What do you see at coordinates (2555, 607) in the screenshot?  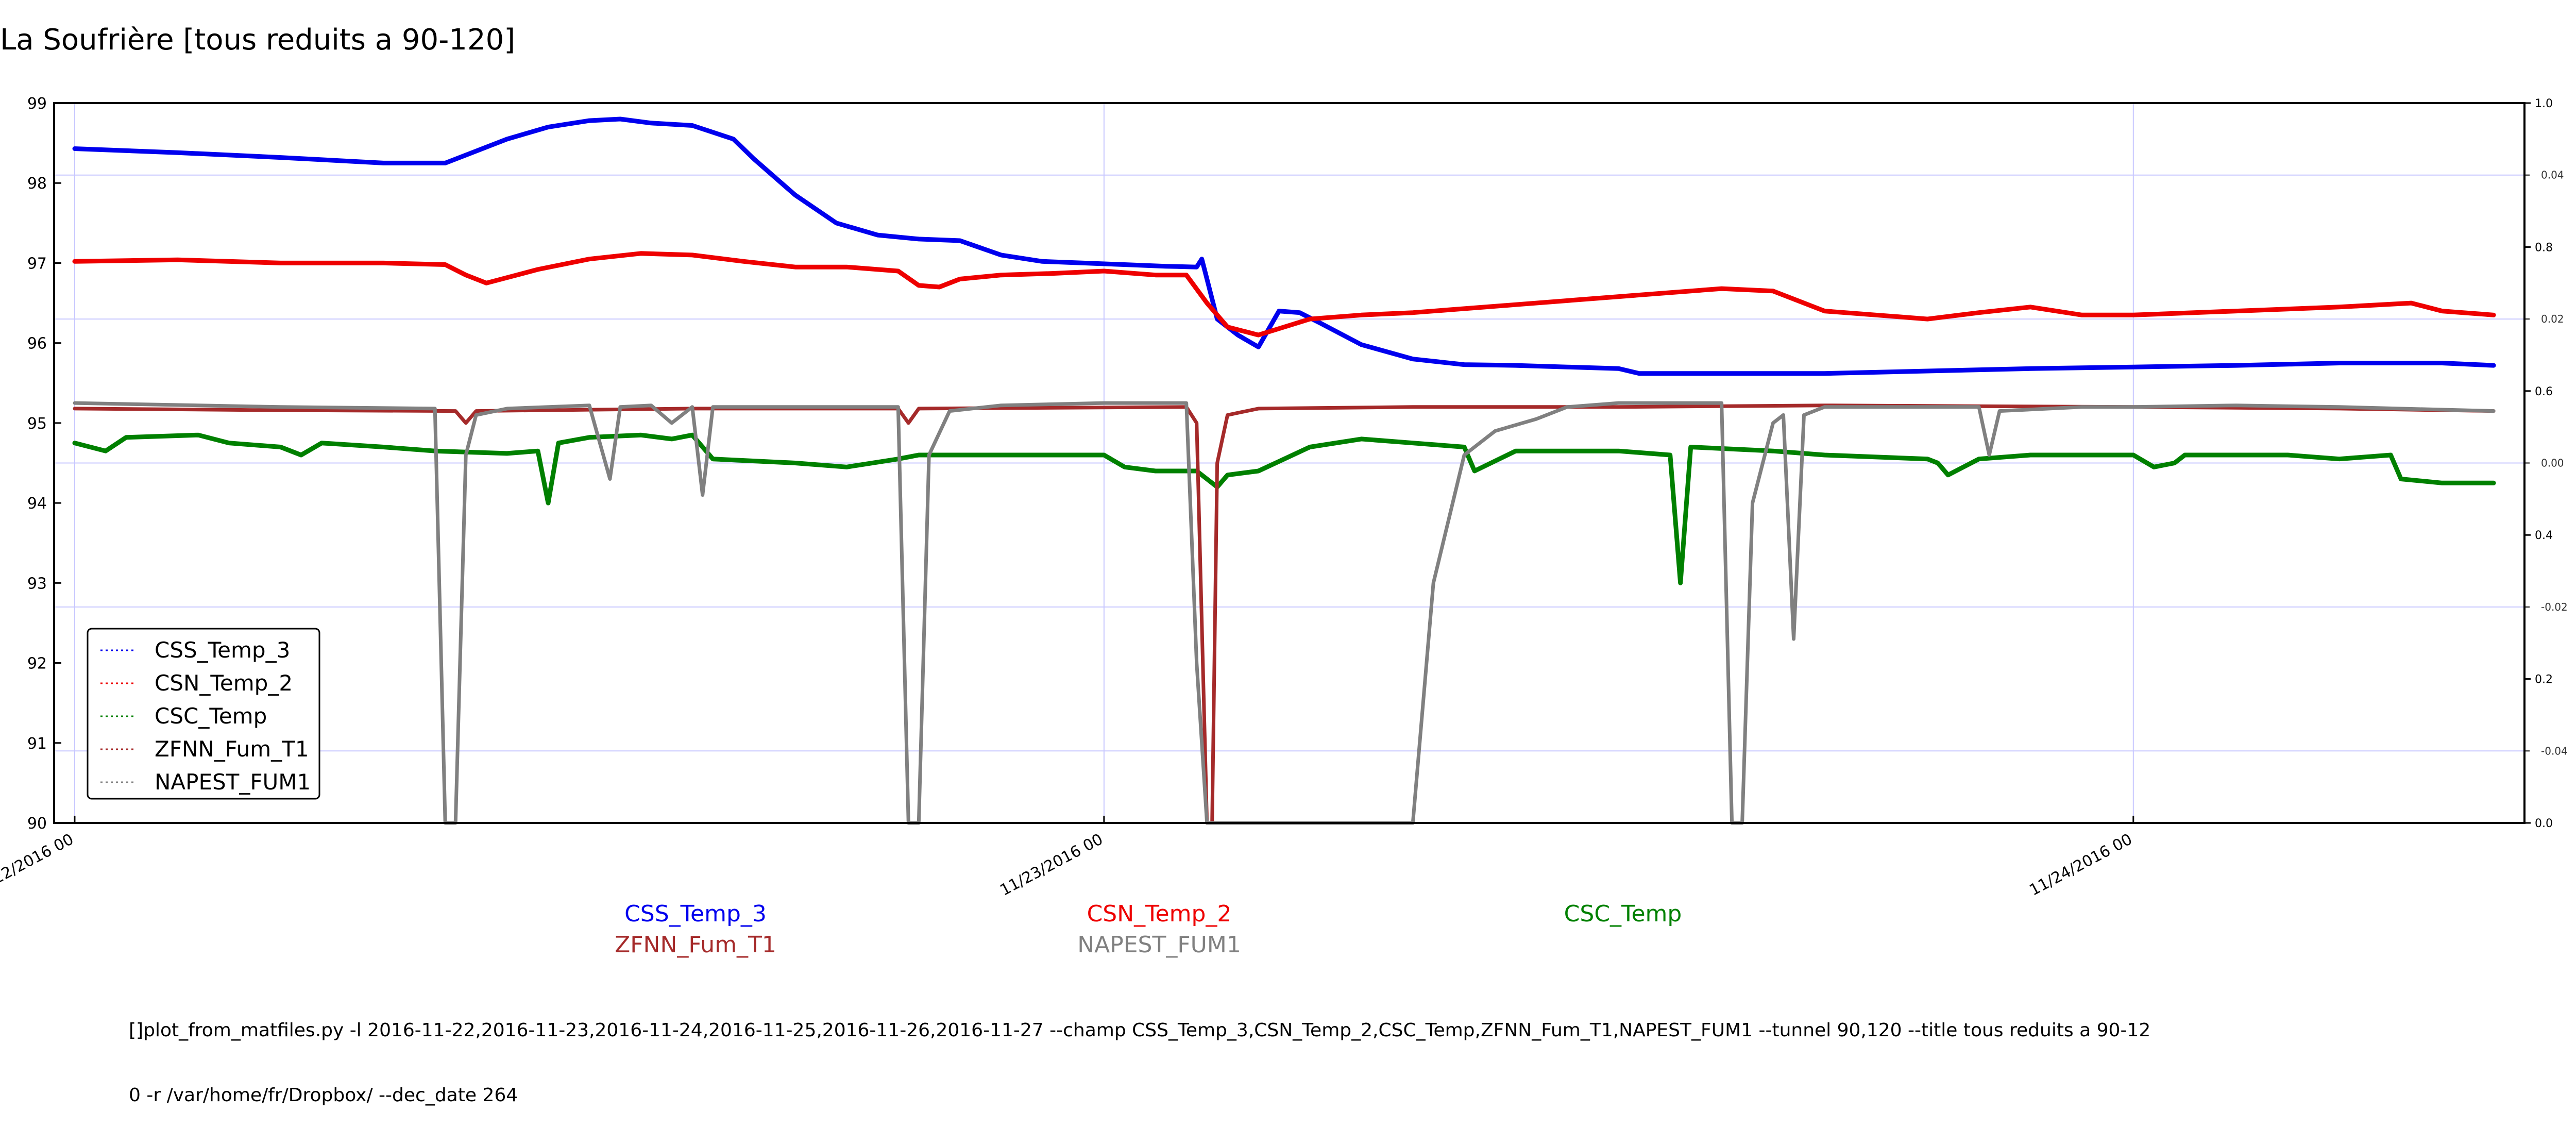 I see `right-minor-tick-label: -0.02` at bounding box center [2555, 607].